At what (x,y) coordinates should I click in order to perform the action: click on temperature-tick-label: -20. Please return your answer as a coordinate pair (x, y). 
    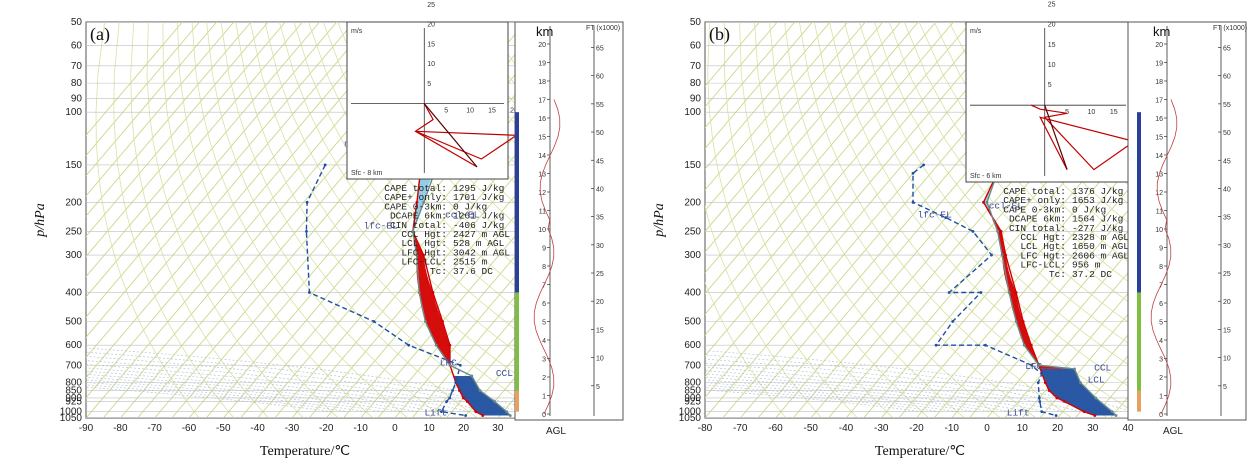
    Looking at the image, I should click on (326, 428).